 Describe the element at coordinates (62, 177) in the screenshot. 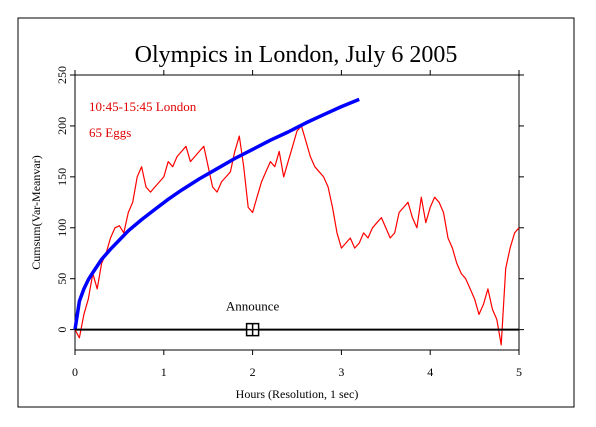

I see `y-tick-label: 150` at that location.